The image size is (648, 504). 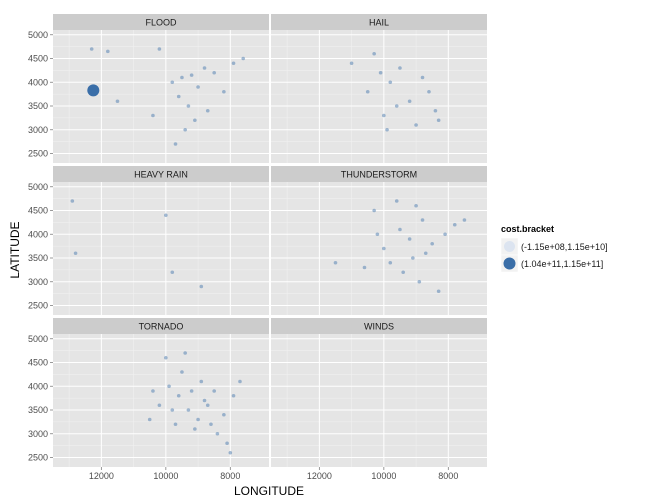 I want to click on facet-strip-label: WINDS, so click(x=379, y=327).